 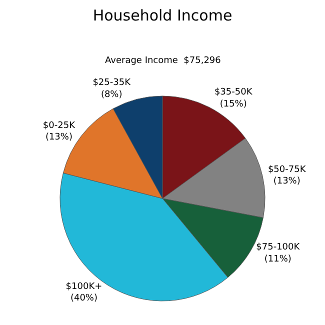 What do you see at coordinates (278, 259) in the screenshot?
I see `data-label: (11%)` at bounding box center [278, 259].